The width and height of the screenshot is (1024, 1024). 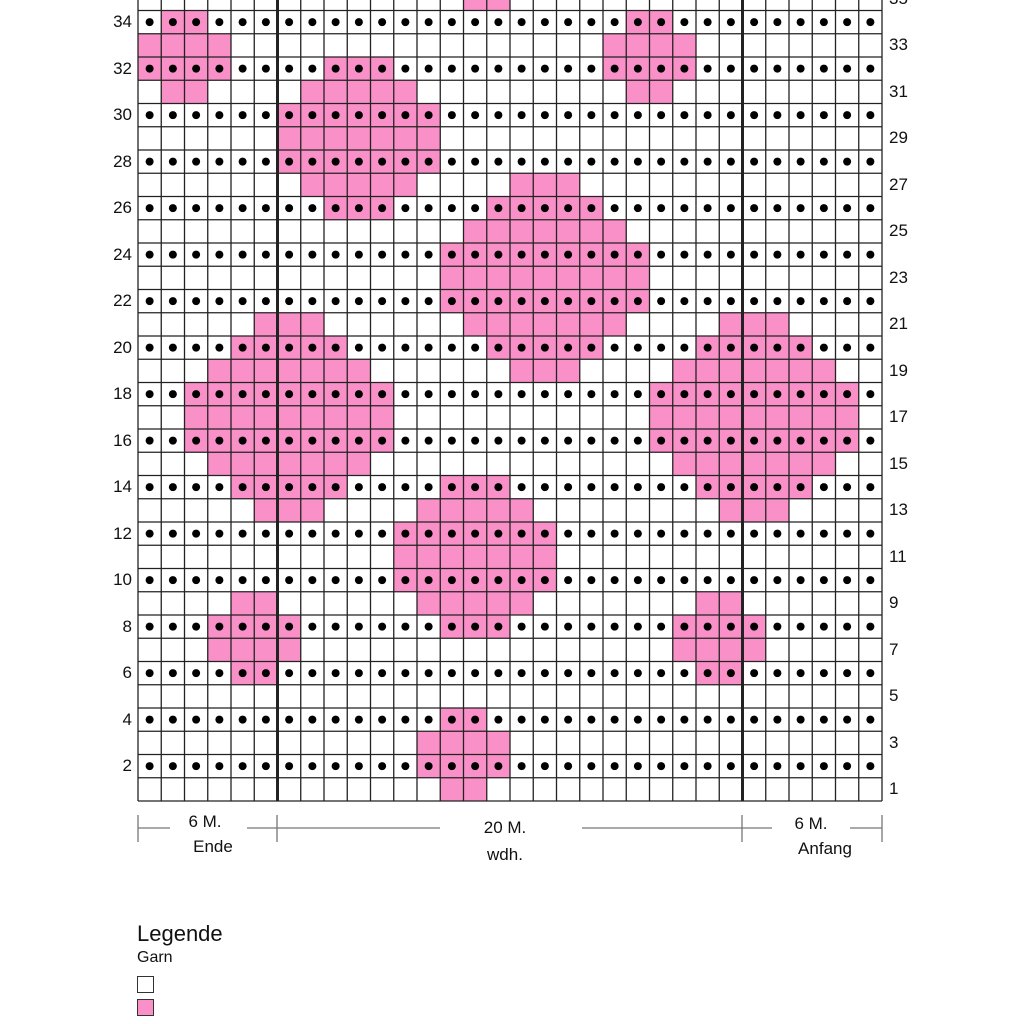 What do you see at coordinates (127, 673) in the screenshot?
I see `row-label-left: 6` at bounding box center [127, 673].